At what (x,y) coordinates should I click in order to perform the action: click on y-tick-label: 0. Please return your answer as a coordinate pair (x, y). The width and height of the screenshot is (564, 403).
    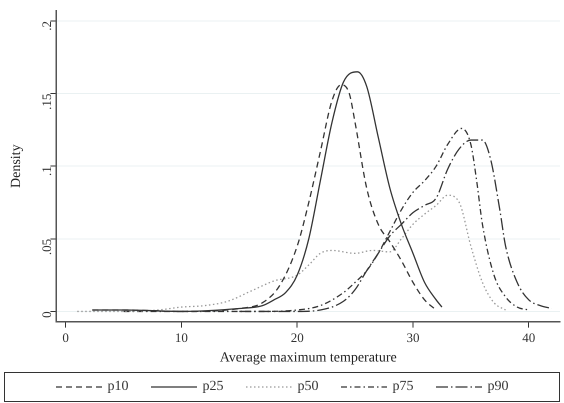
    Looking at the image, I should click on (46, 314).